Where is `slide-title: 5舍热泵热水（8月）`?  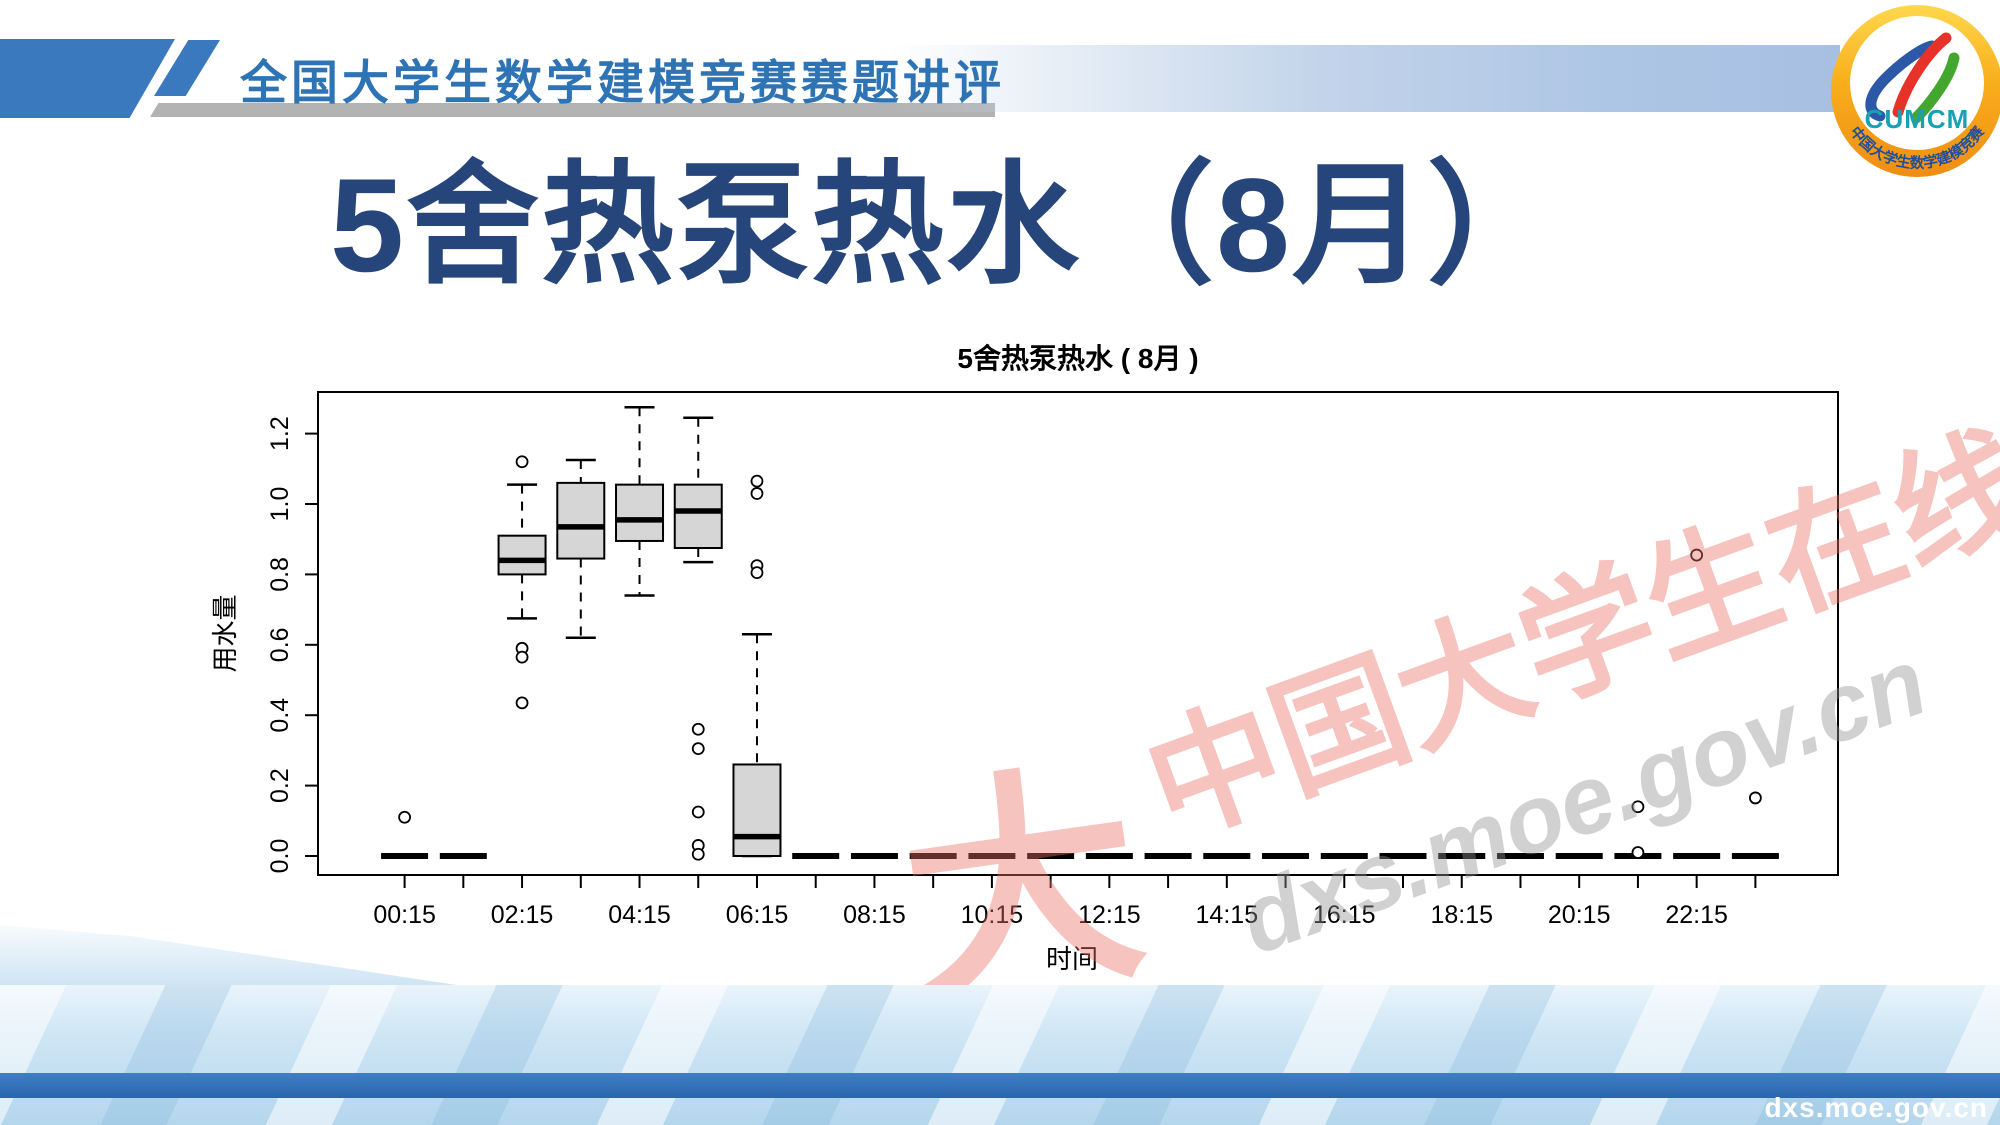 slide-title: 5舍热泵热水（8月） is located at coordinates (946, 226).